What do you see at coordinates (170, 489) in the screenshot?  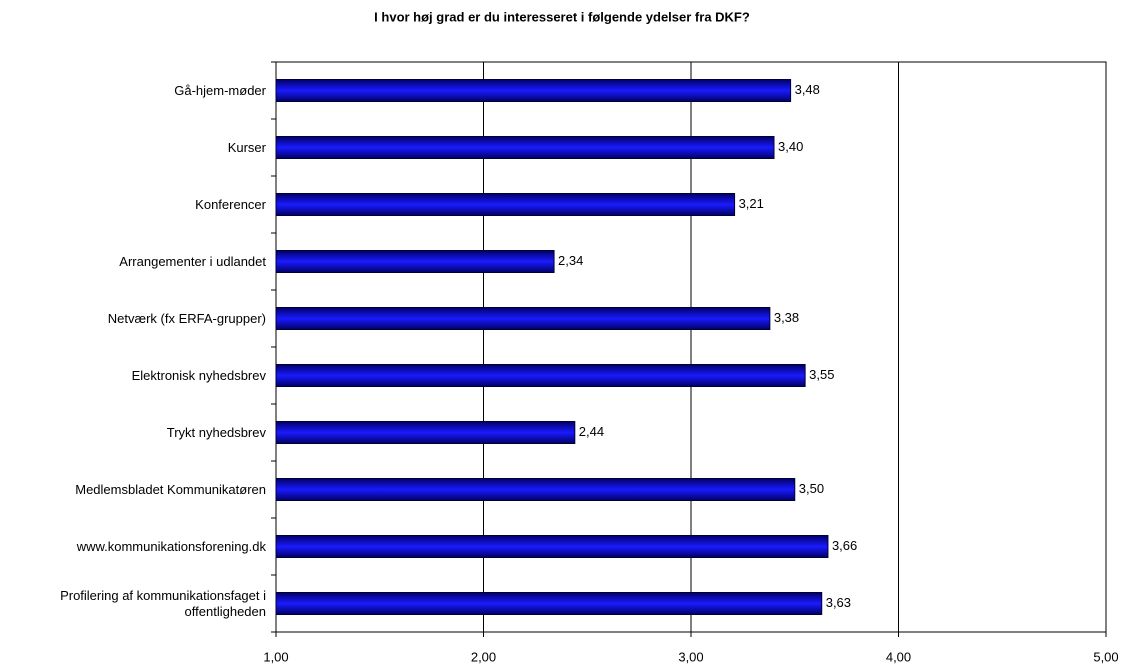 I see `y-tick-label: Medlemsbladet Kommunikatøren` at bounding box center [170, 489].